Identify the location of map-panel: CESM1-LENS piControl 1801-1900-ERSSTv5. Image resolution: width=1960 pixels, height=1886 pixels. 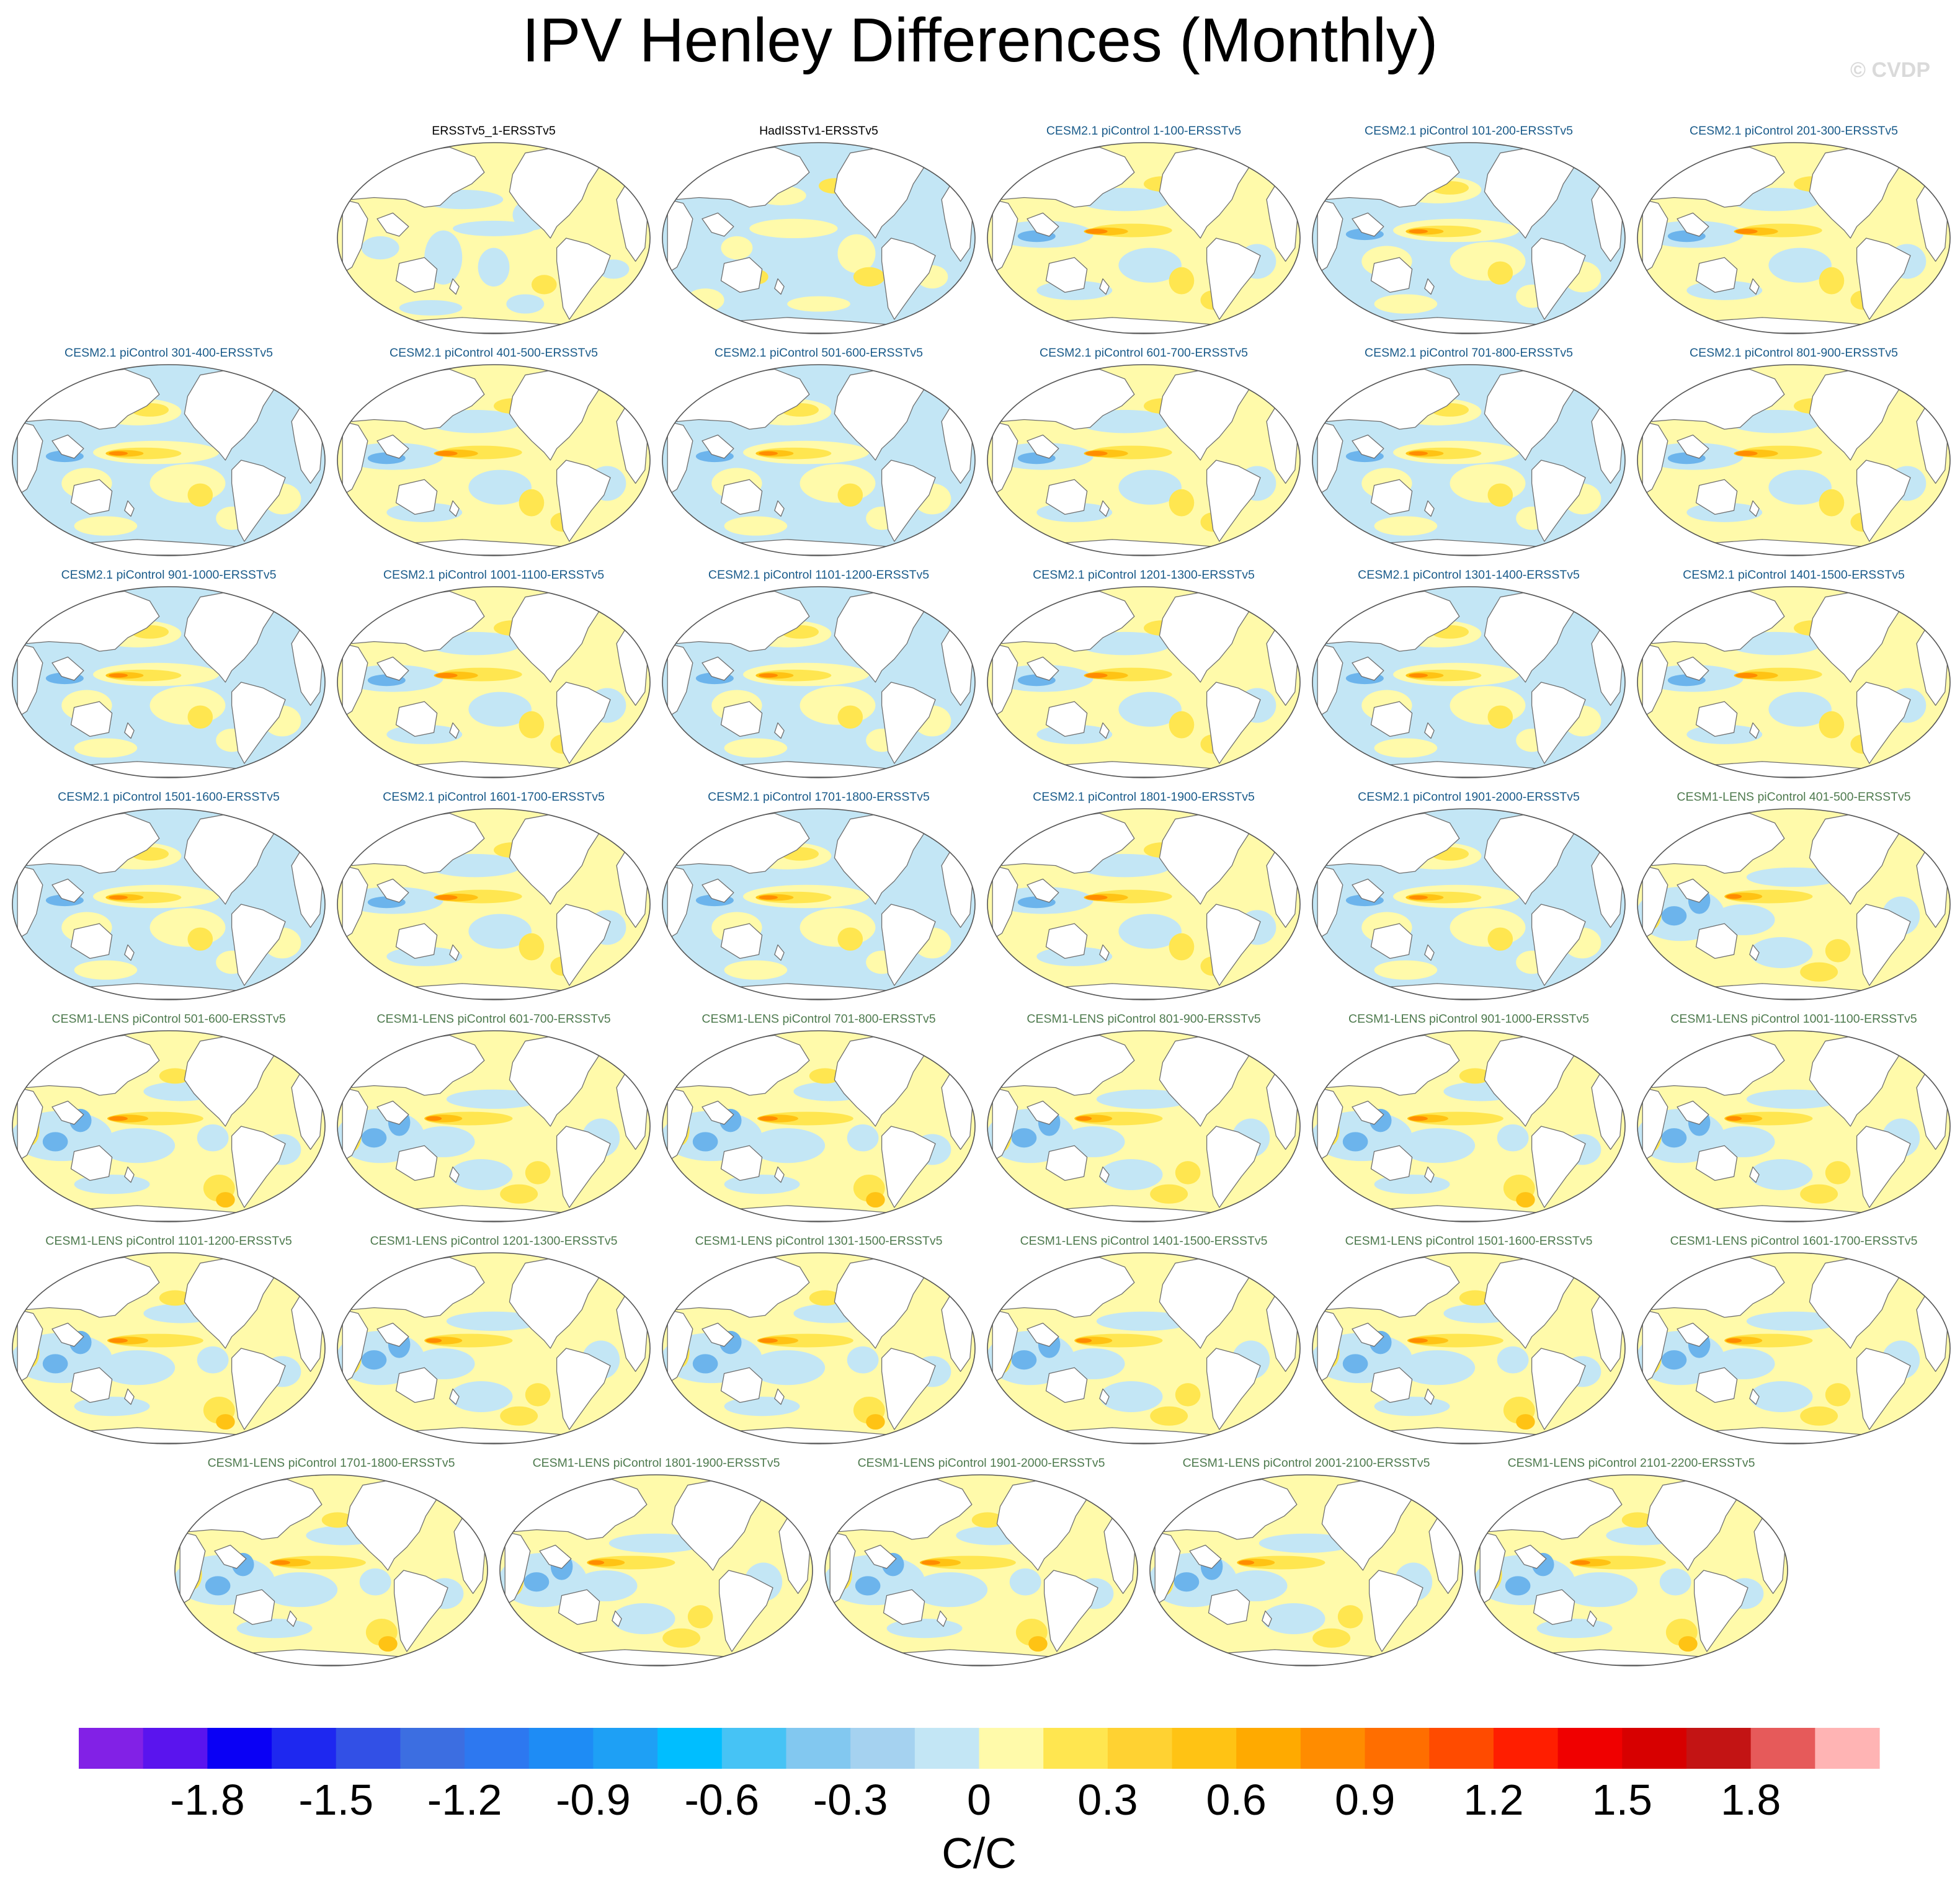
(656, 1561).